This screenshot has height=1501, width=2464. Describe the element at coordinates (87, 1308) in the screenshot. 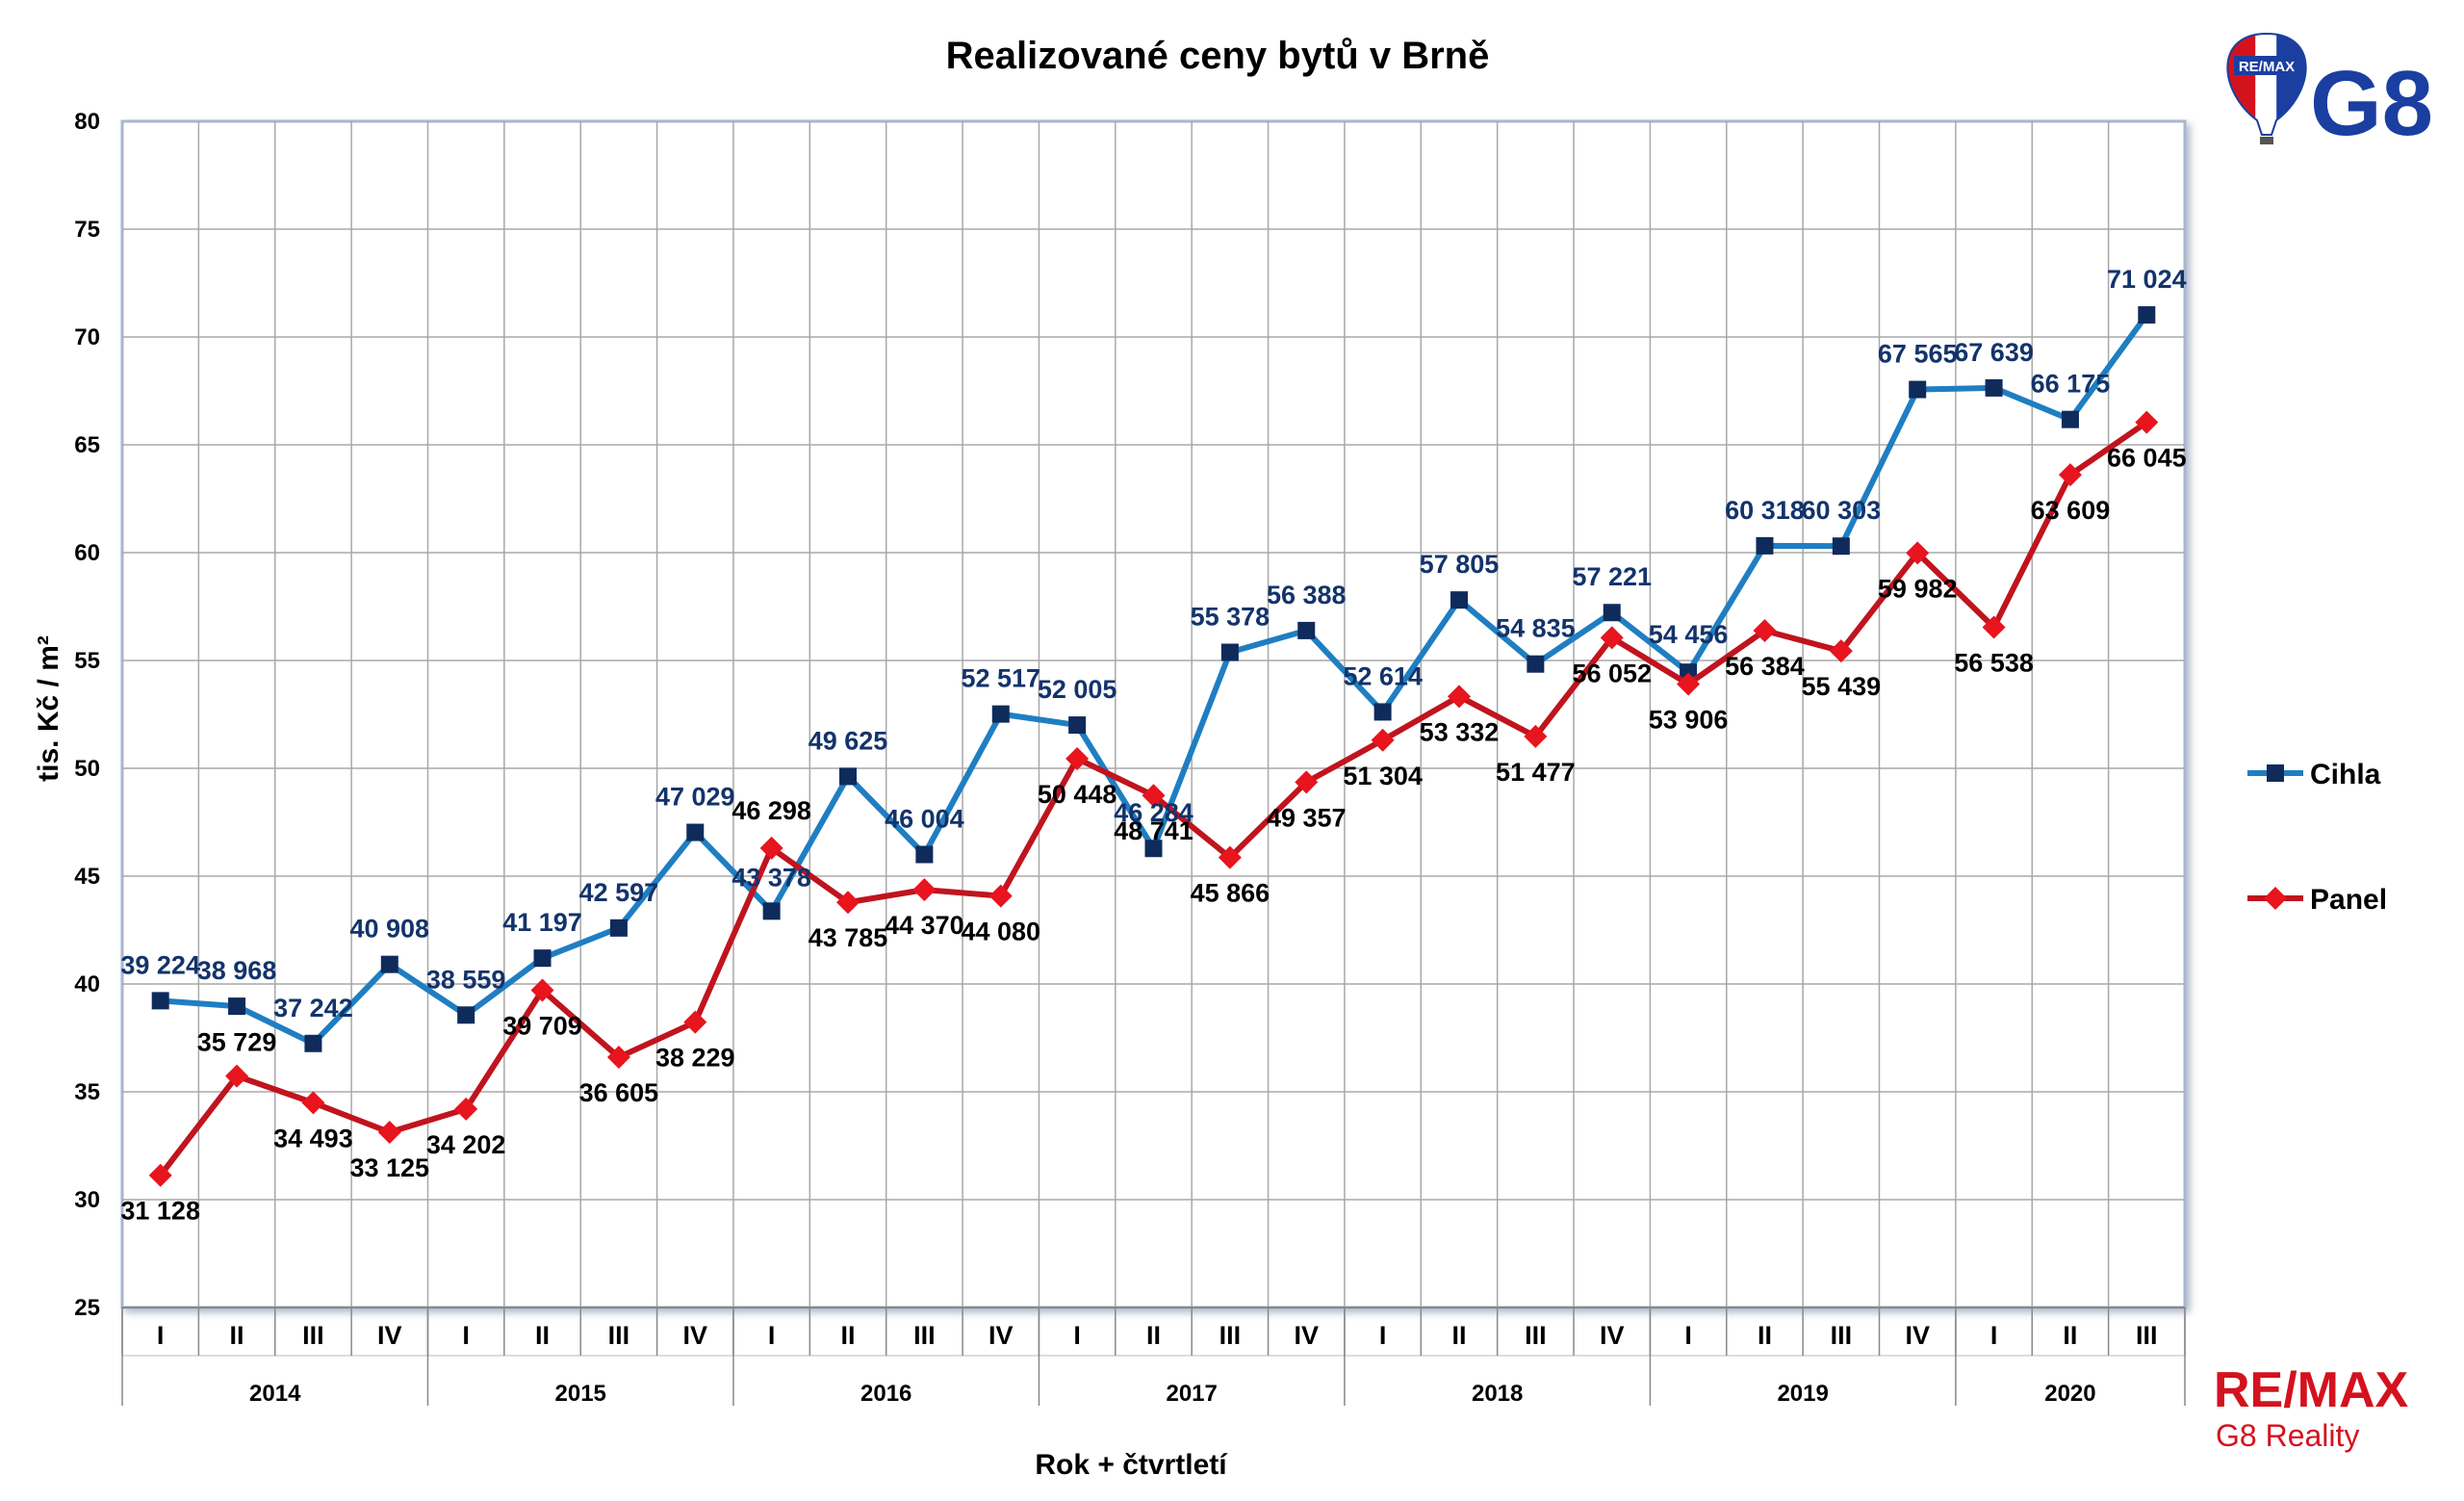

I see `y-tick-label: 25` at that location.